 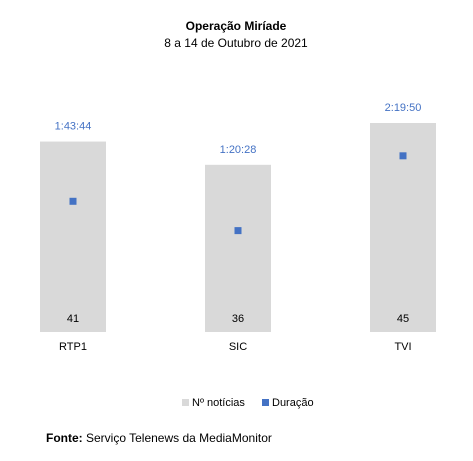 I want to click on category-label-rtp1: RTP1, so click(x=73, y=347).